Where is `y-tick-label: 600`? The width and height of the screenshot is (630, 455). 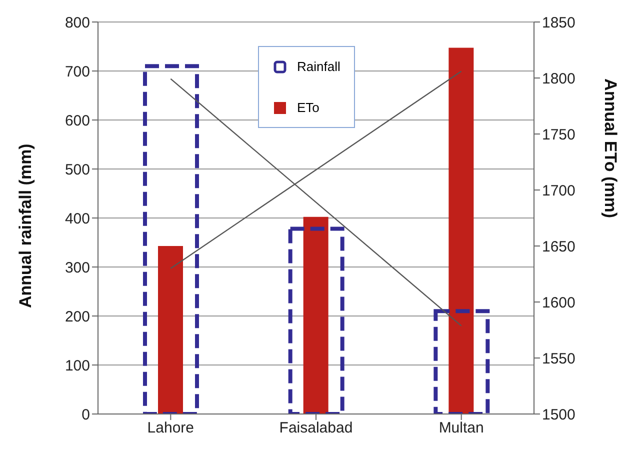 y-tick-label: 600 is located at coordinates (77, 121).